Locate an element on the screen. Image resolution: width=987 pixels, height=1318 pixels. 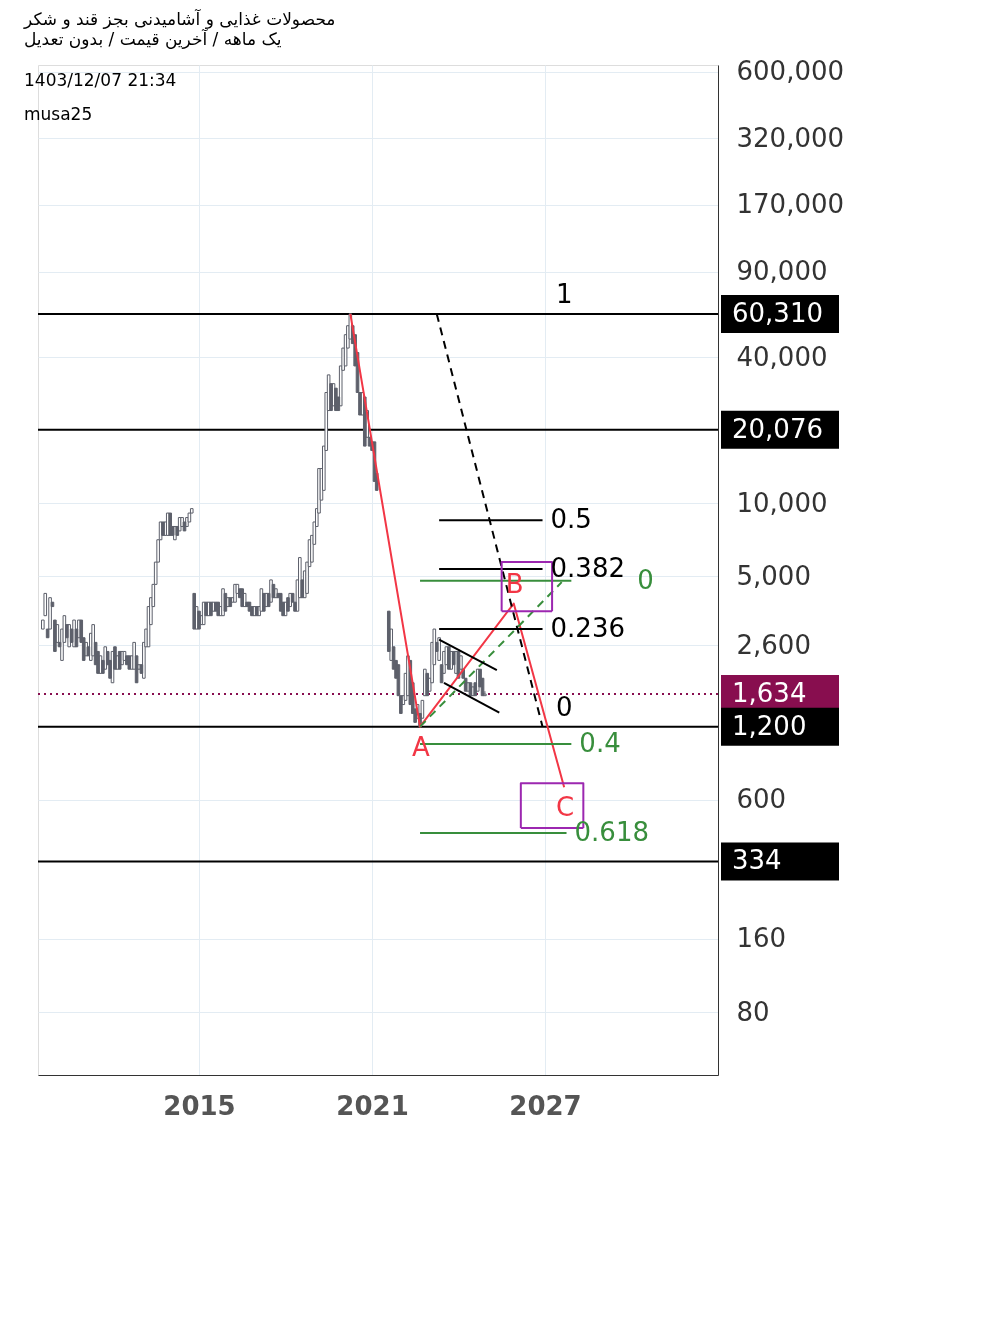
y-tick-label: 320,000 is located at coordinates (790, 137).